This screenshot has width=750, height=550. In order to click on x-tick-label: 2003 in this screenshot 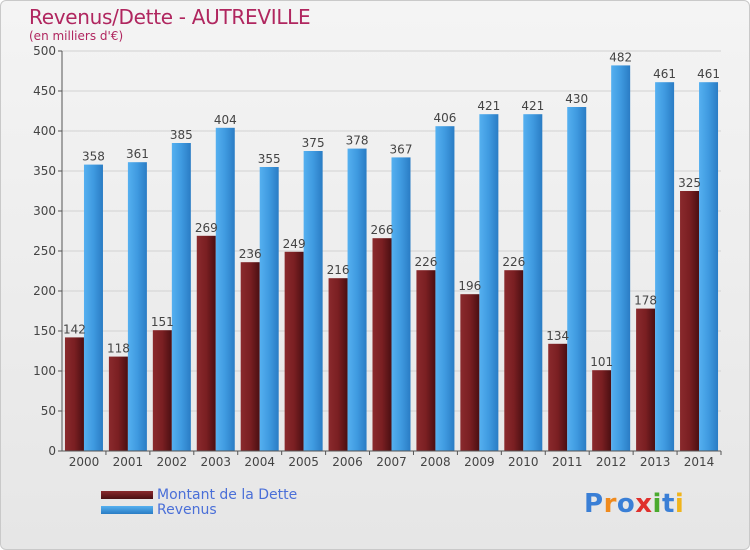, I will do `click(215, 462)`.